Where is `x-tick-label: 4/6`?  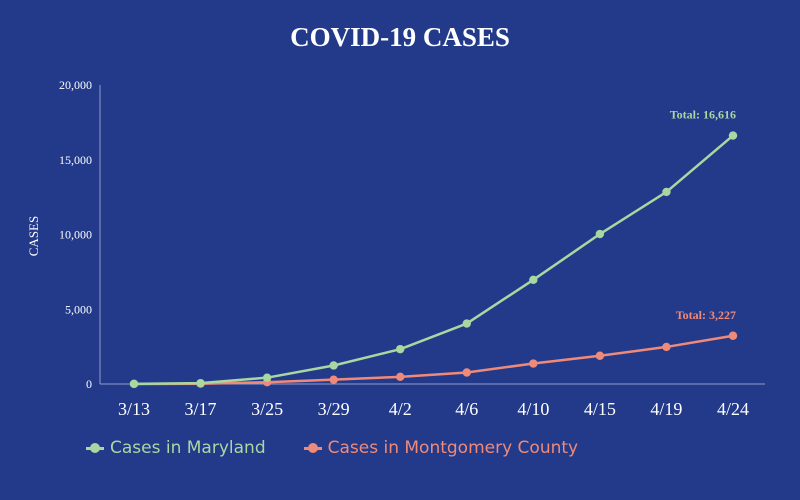
x-tick-label: 4/6 is located at coordinates (466, 409).